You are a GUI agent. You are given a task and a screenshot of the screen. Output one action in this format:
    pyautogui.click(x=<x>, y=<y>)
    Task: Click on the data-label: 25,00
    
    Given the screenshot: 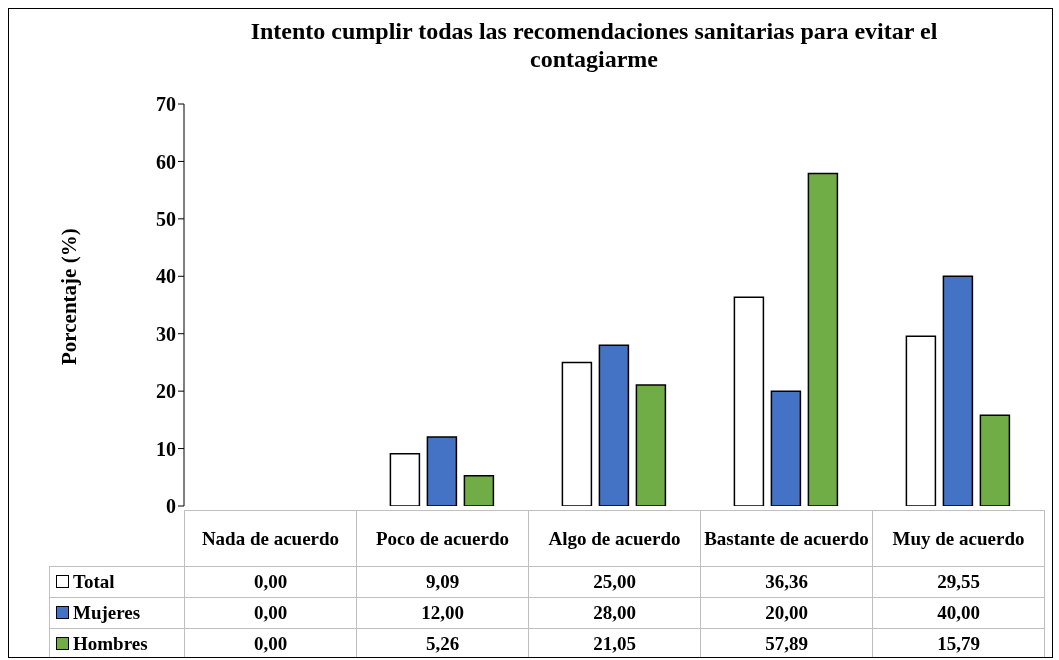 What is the action you would take?
    pyautogui.click(x=614, y=582)
    